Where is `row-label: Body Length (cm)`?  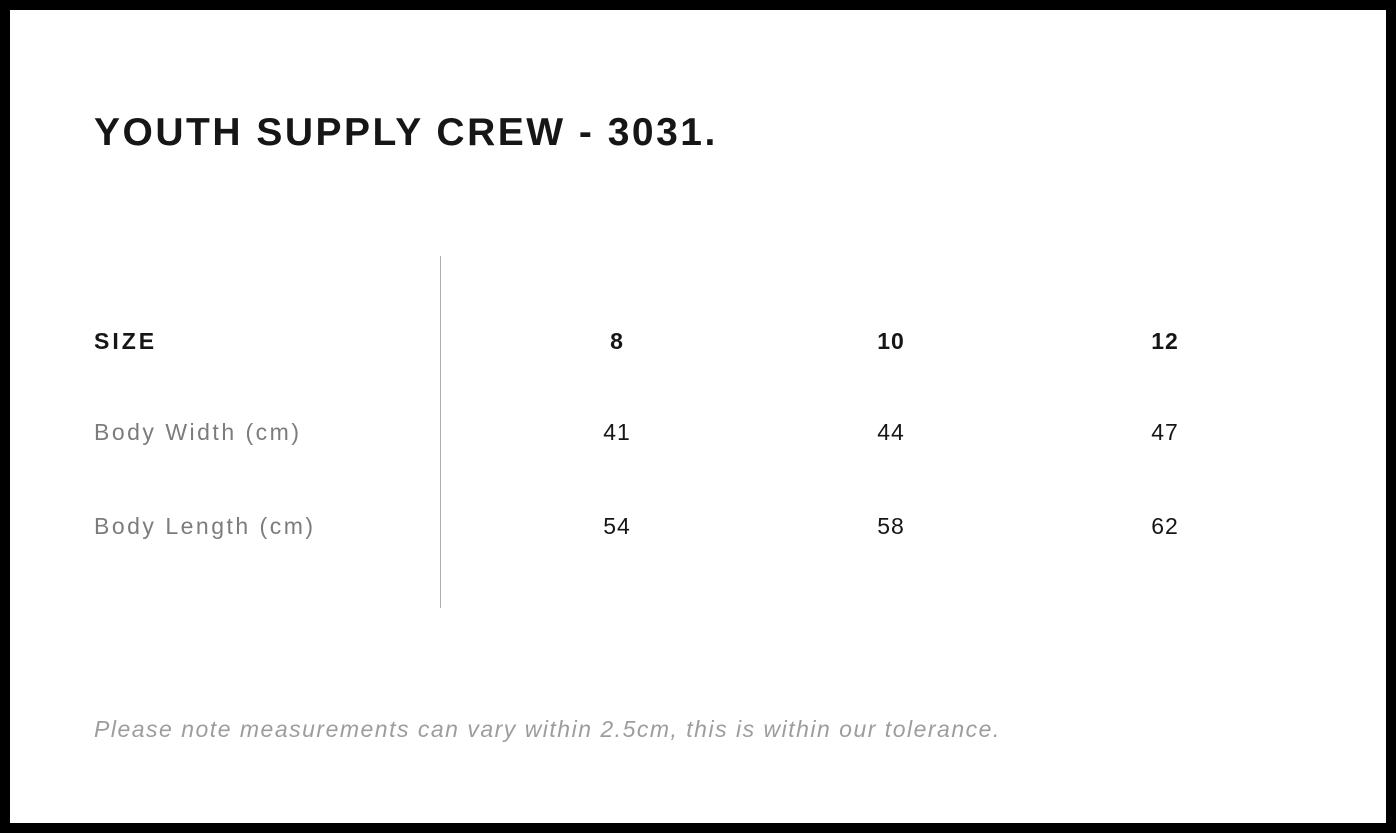
row-label: Body Length (cm) is located at coordinates (205, 525).